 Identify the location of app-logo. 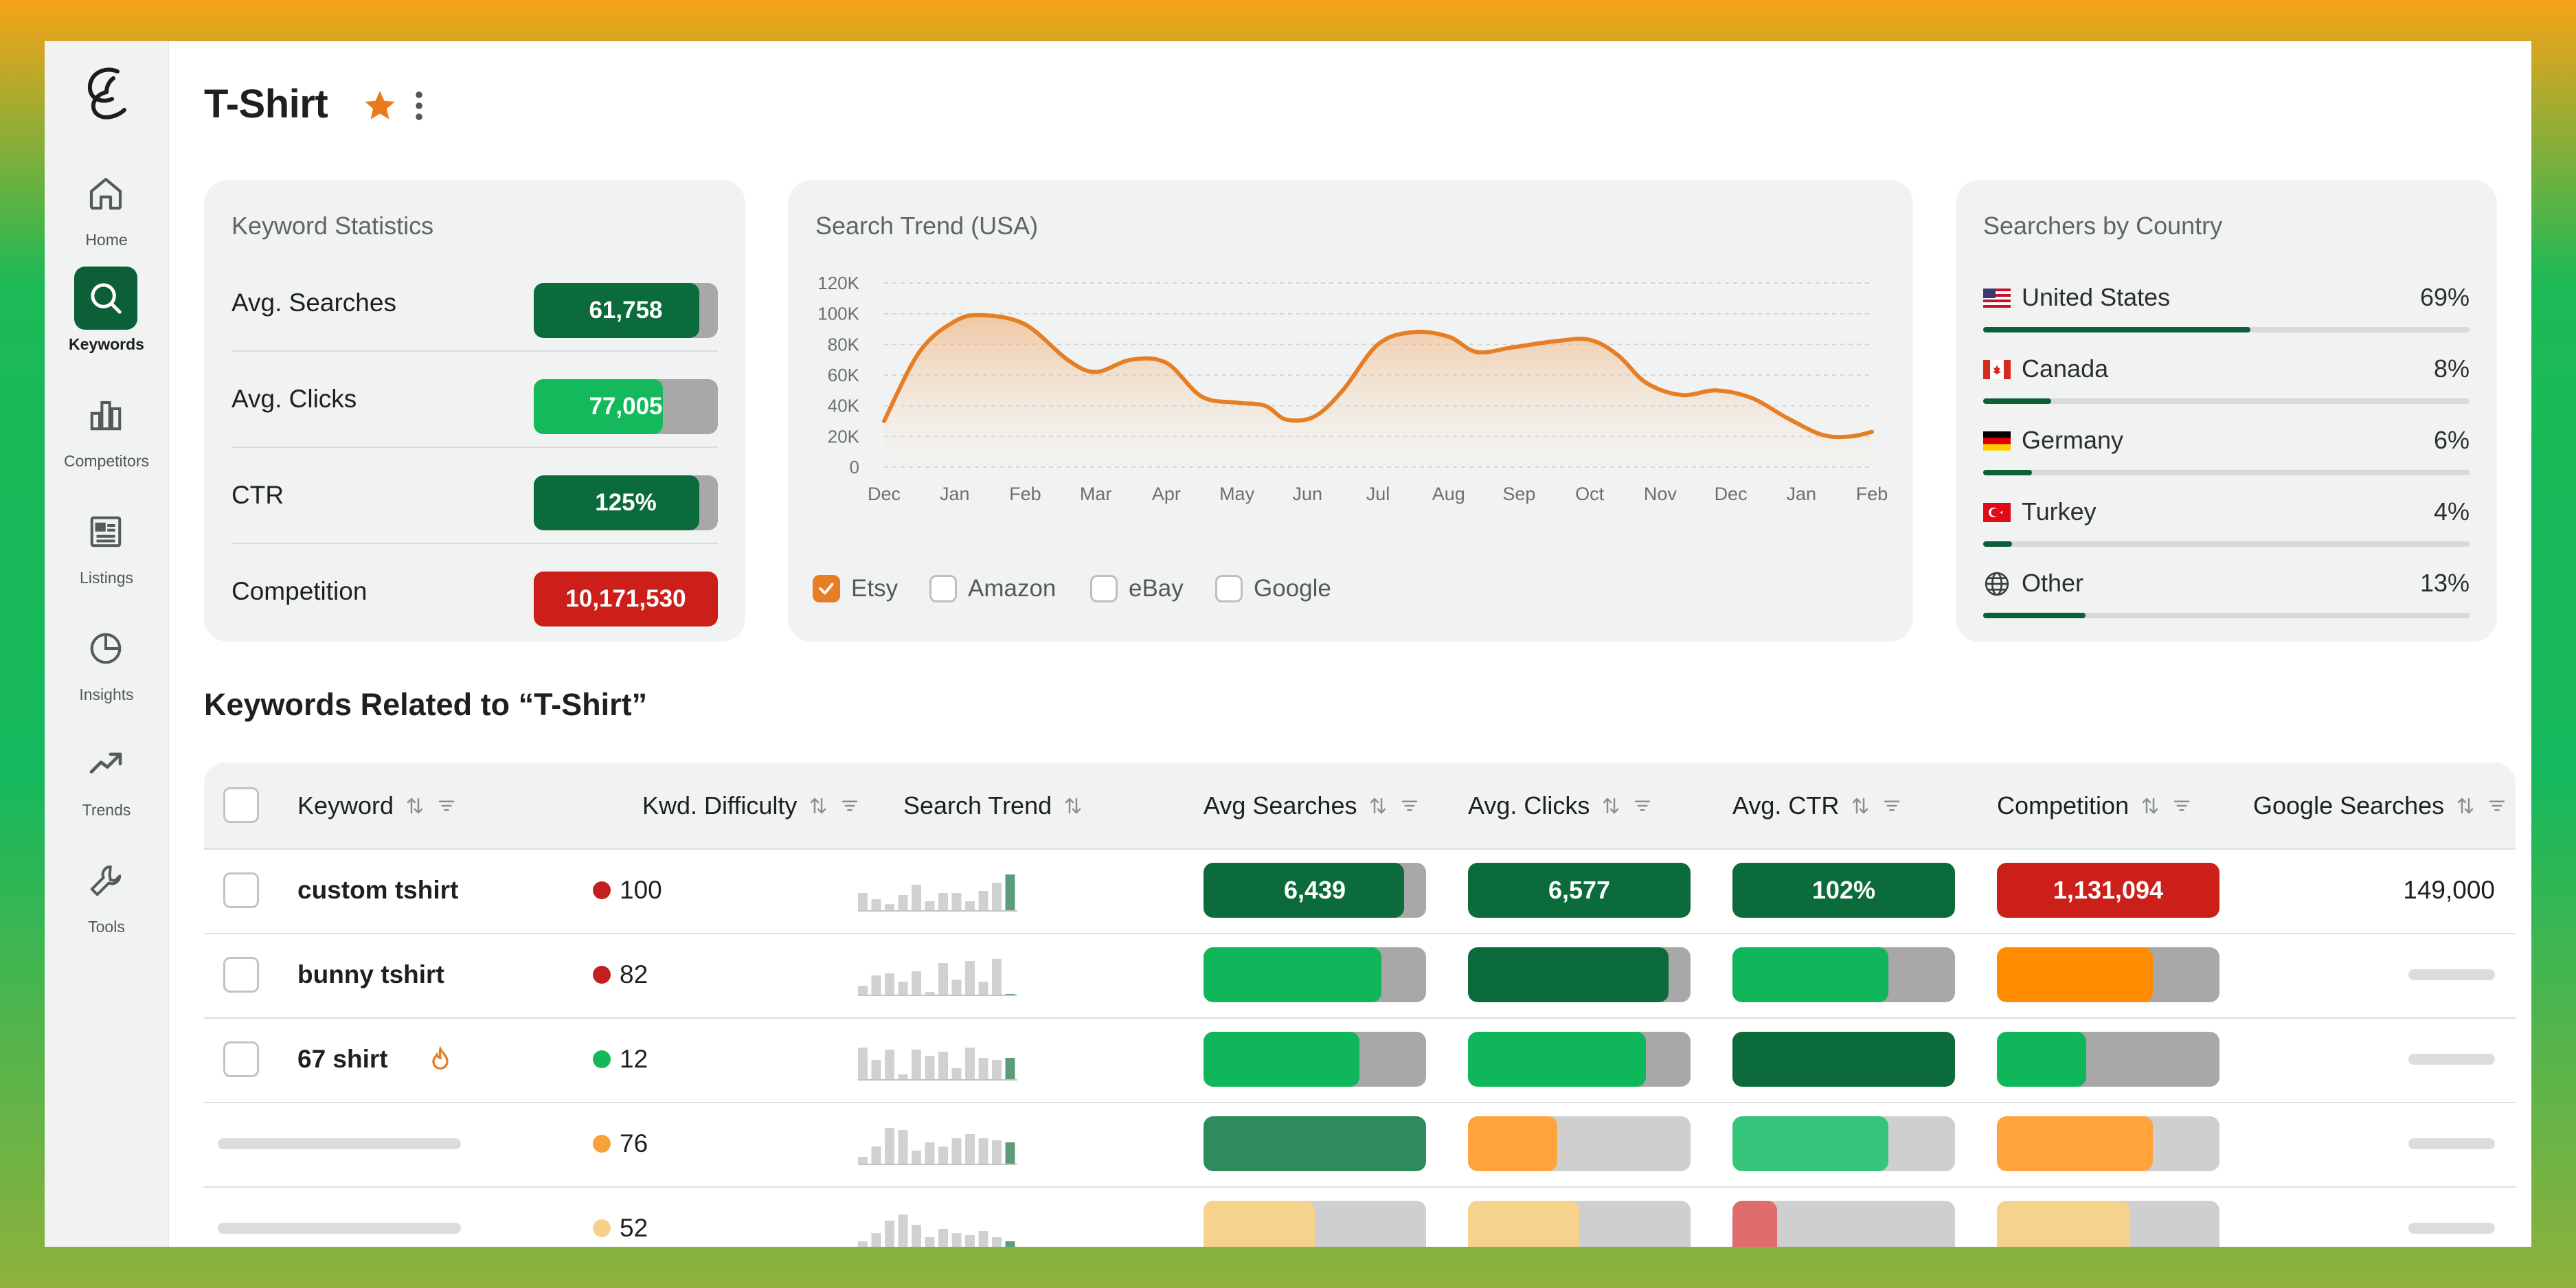
(106, 92).